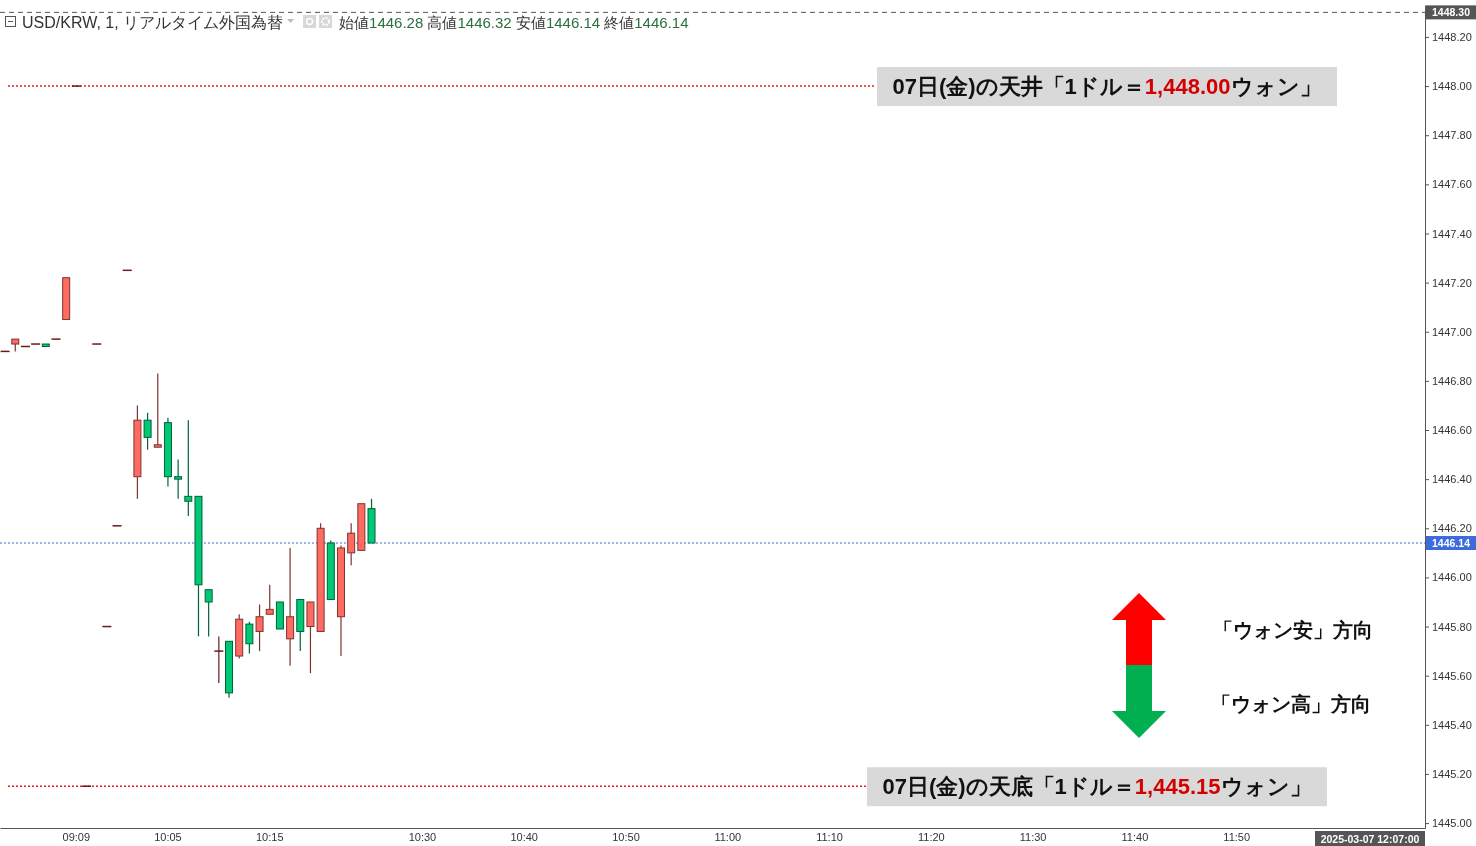  Describe the element at coordinates (1033, 836) in the screenshot. I see `x-tick-label: 11:30` at that location.